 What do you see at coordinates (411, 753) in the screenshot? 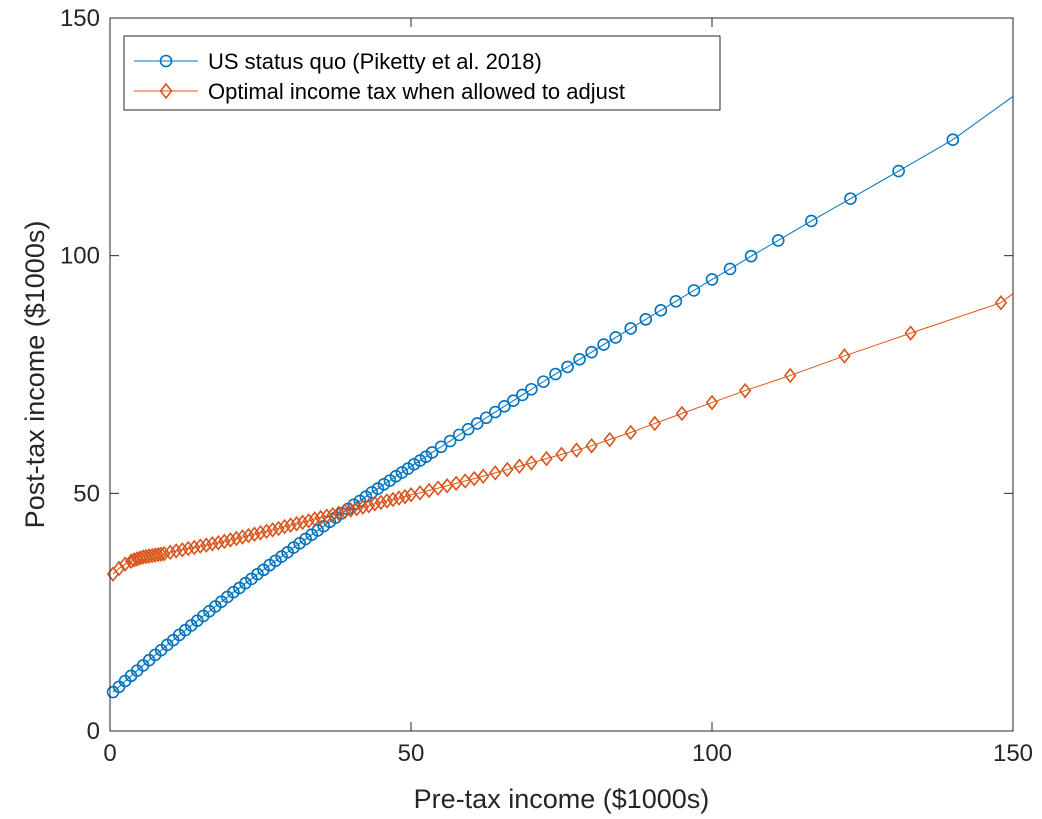
I see `x-tick-label: 50` at bounding box center [411, 753].